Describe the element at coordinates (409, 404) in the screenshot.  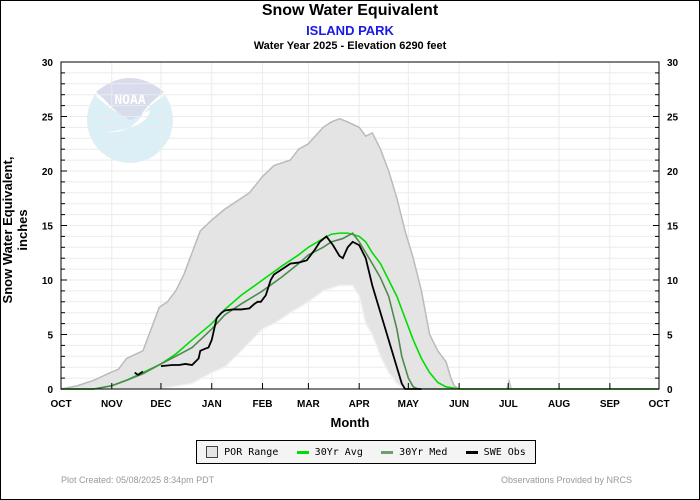
I see `x-tick-label: MAY` at that location.